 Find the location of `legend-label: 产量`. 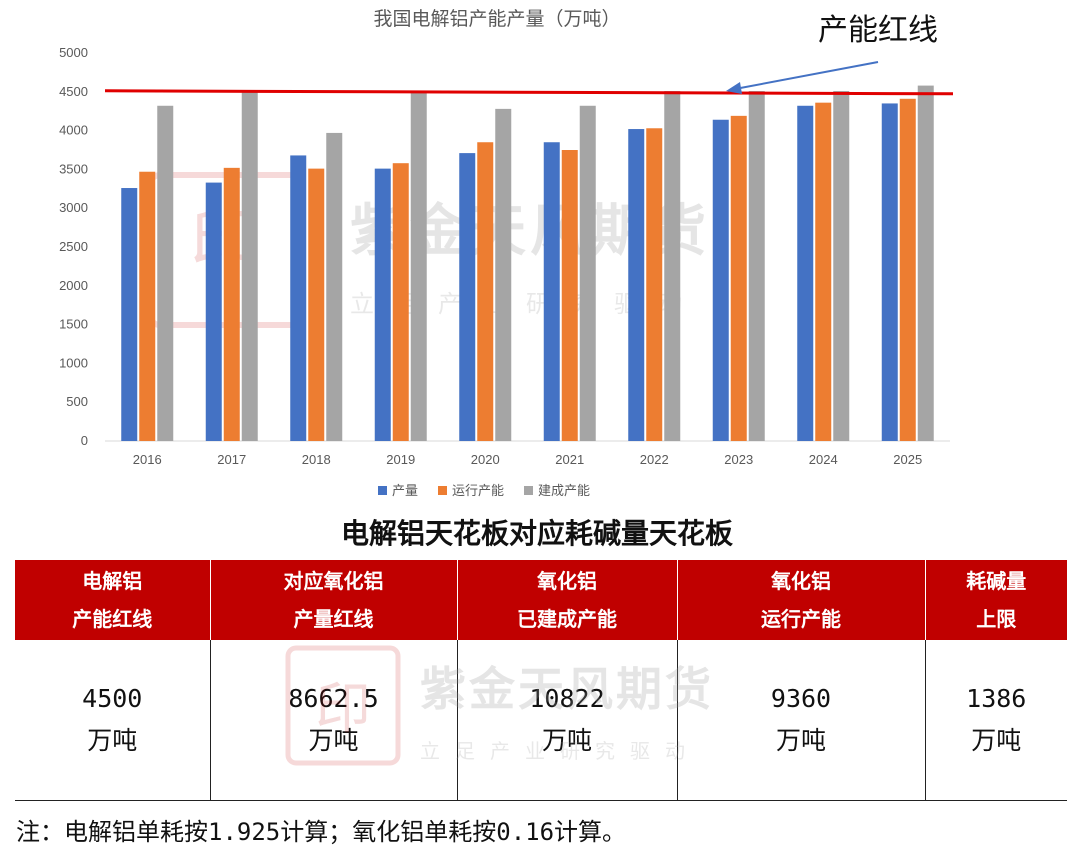

legend-label: 产量 is located at coordinates (405, 491).